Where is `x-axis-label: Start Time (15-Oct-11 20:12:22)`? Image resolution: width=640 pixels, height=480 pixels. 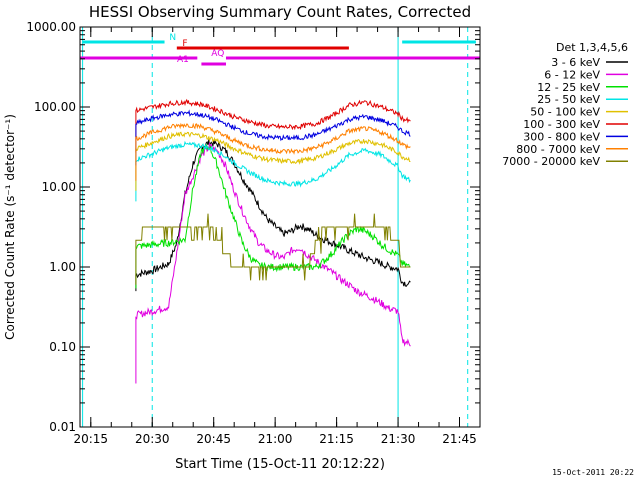
x-axis-label: Start Time (15-Oct-11 20:12:22) is located at coordinates (280, 464).